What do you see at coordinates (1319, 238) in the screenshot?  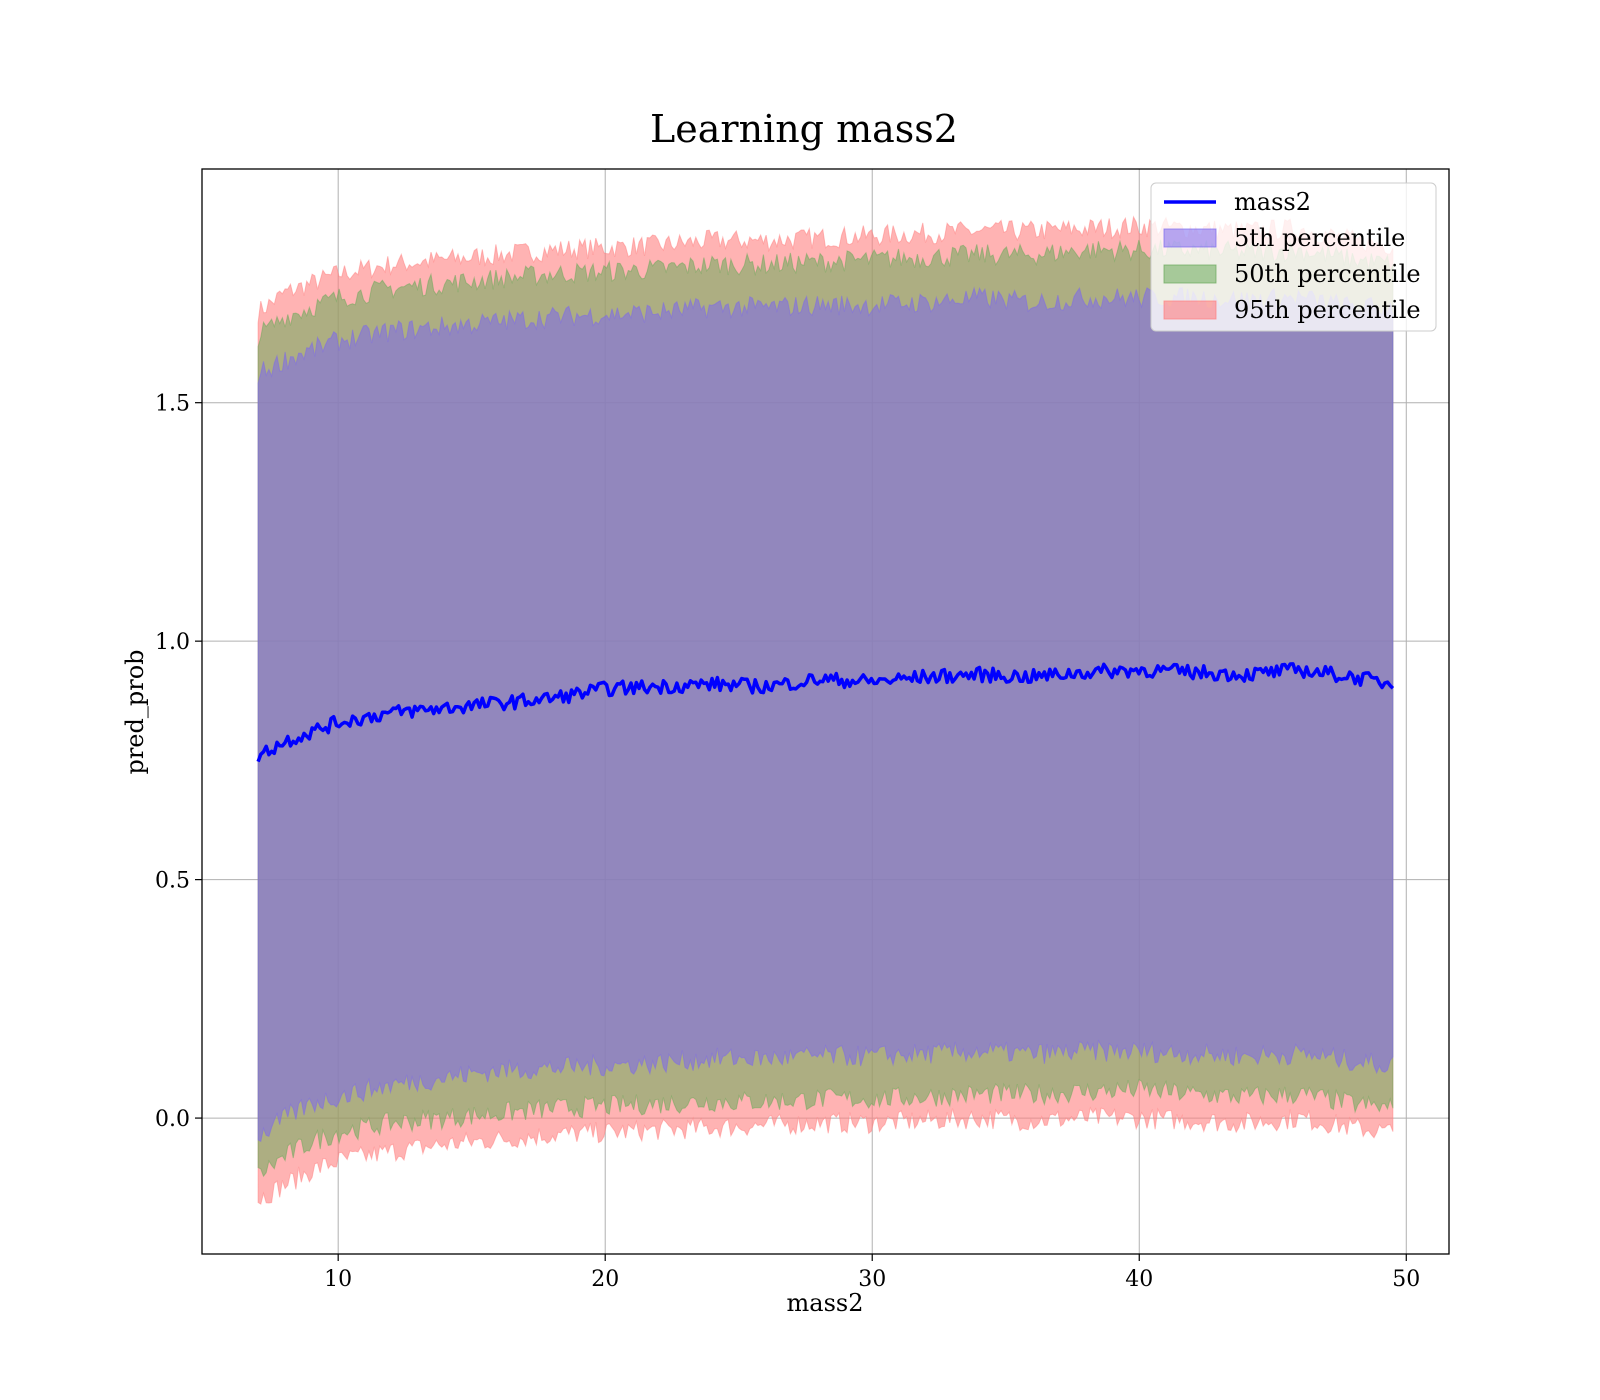 I see `legend-label: 5th percentile` at bounding box center [1319, 238].